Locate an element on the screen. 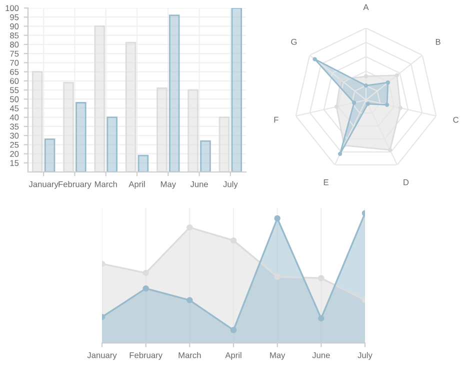 The width and height of the screenshot is (474, 387). spoke-label: C is located at coordinates (456, 119).